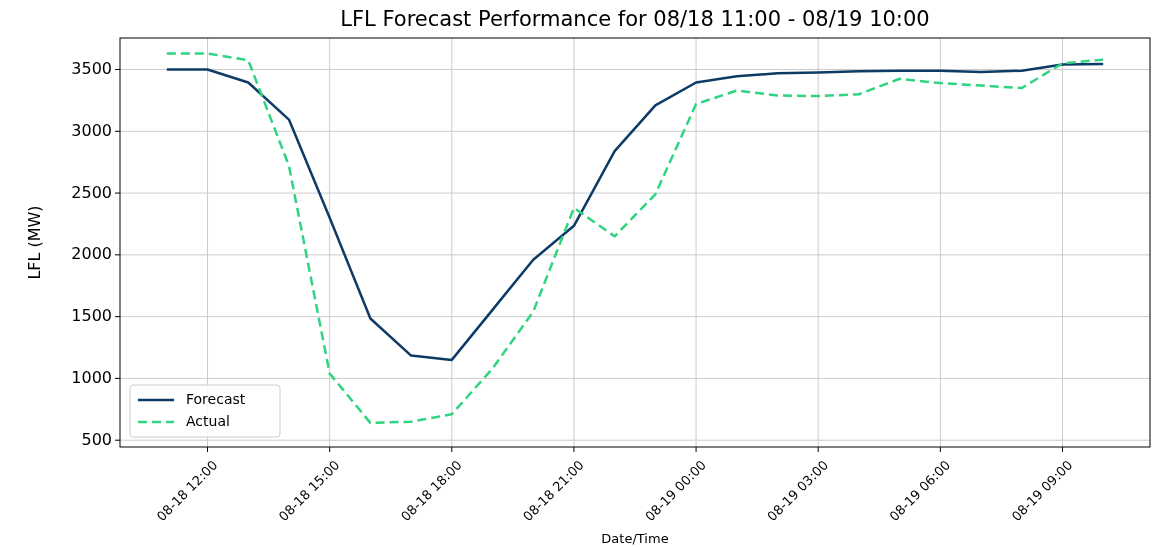 This screenshot has width=1158, height=547. Describe the element at coordinates (96, 439) in the screenshot. I see `y-tick-label: 500` at that location.